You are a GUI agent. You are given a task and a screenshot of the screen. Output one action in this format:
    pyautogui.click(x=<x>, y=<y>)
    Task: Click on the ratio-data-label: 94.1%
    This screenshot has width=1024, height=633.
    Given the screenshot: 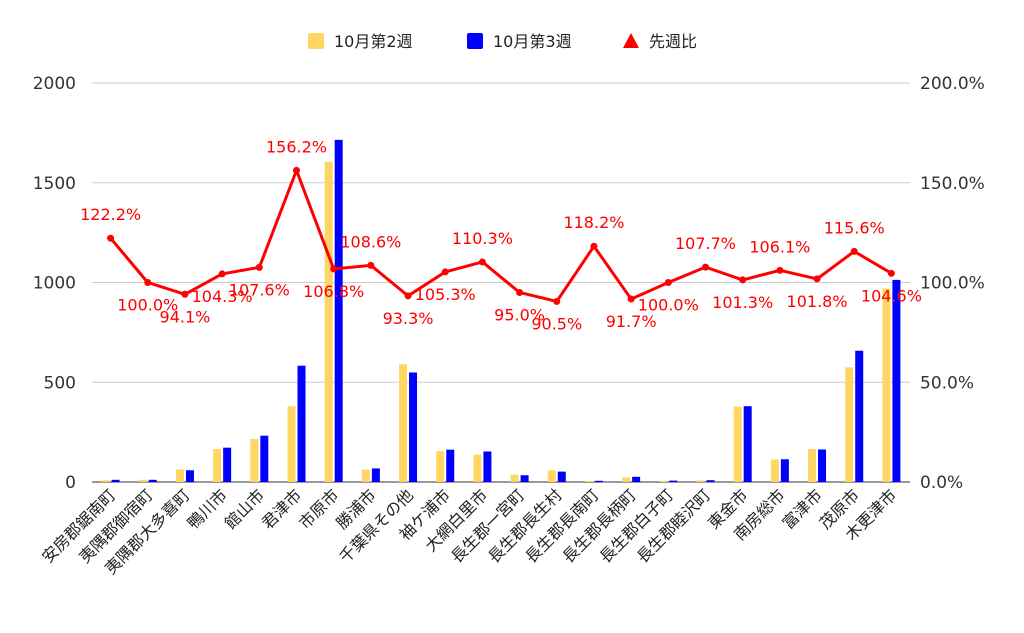 What is the action you would take?
    pyautogui.click(x=185, y=316)
    